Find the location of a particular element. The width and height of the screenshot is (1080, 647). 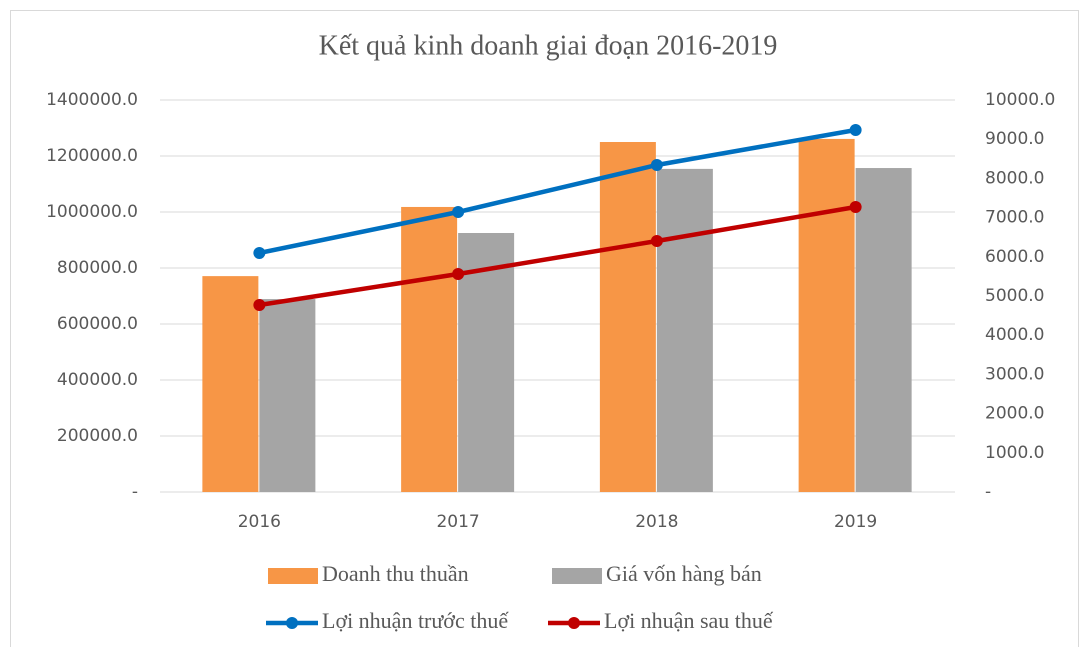

y2-tick-label: 9000.0 is located at coordinates (1014, 139).